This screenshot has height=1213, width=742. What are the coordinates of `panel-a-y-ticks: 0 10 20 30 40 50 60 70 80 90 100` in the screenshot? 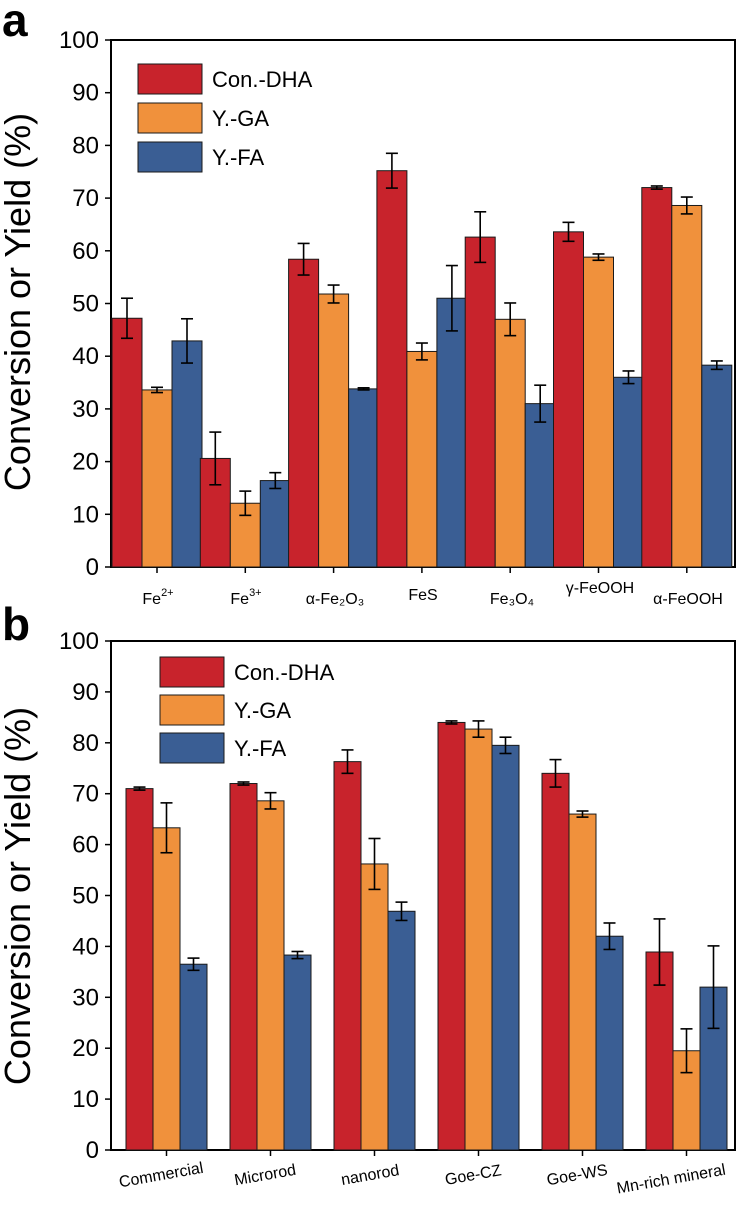 It's located at (85, 304).